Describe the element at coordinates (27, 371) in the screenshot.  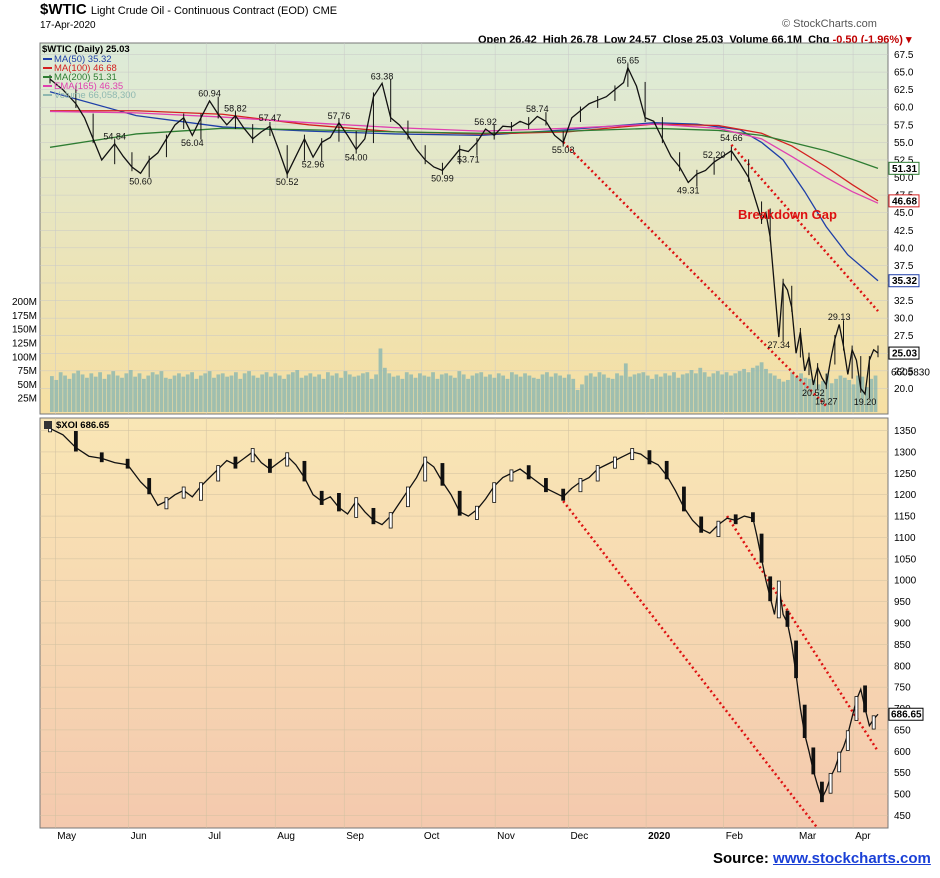
I see `volume-tick-label: 75M` at that location.